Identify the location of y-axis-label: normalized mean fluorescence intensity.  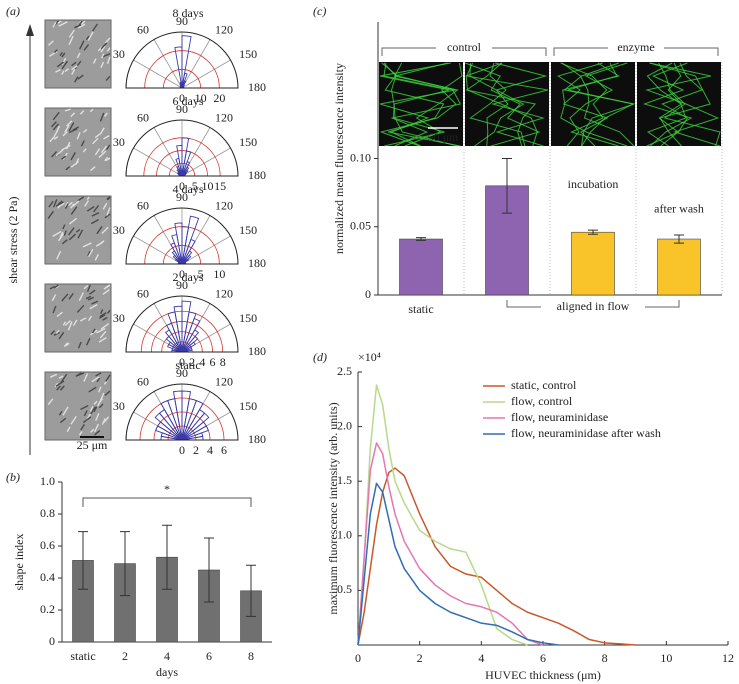
(339, 158).